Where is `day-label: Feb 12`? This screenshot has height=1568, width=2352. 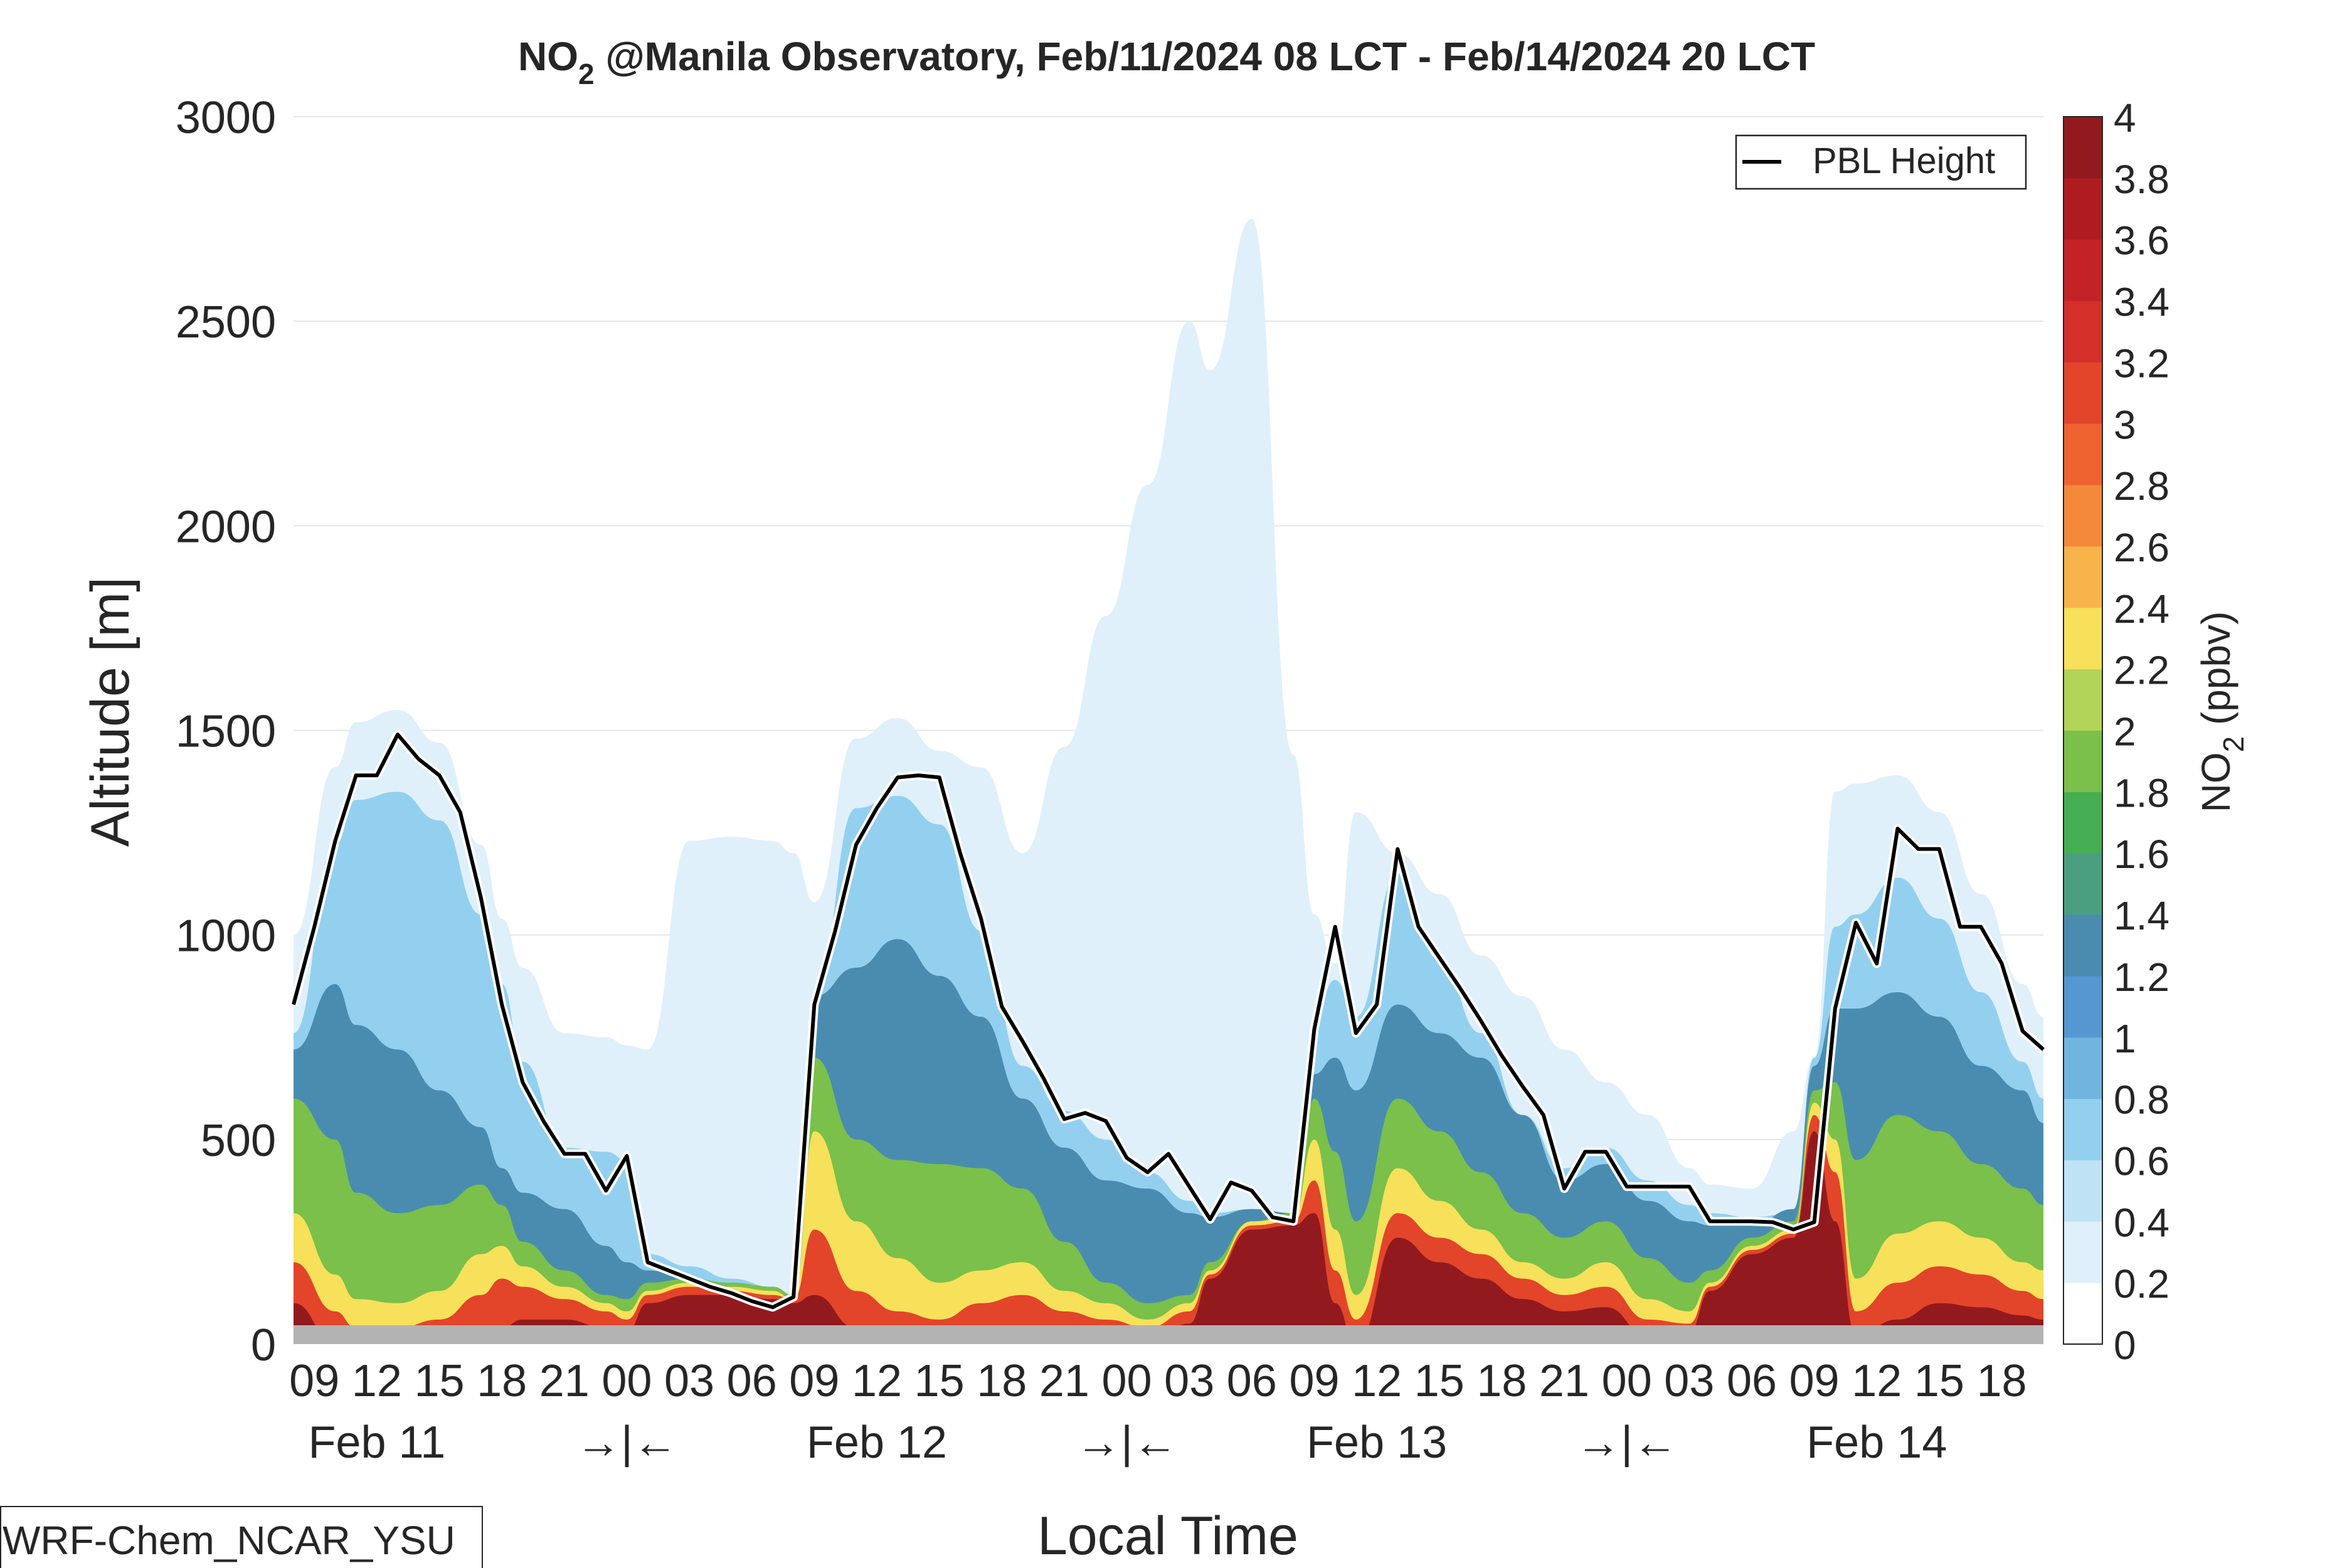
day-label: Feb 12 is located at coordinates (877, 1442).